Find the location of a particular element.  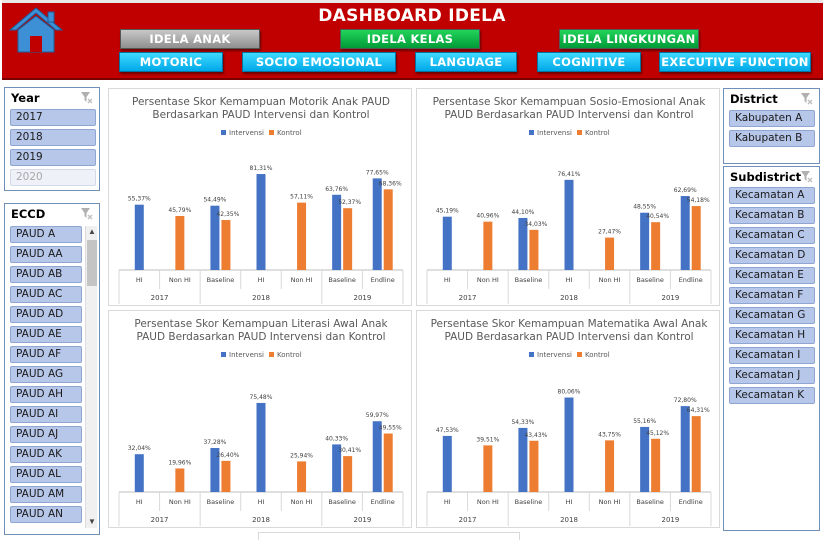

scroll-up-icon: ▲ is located at coordinates (92, 231).